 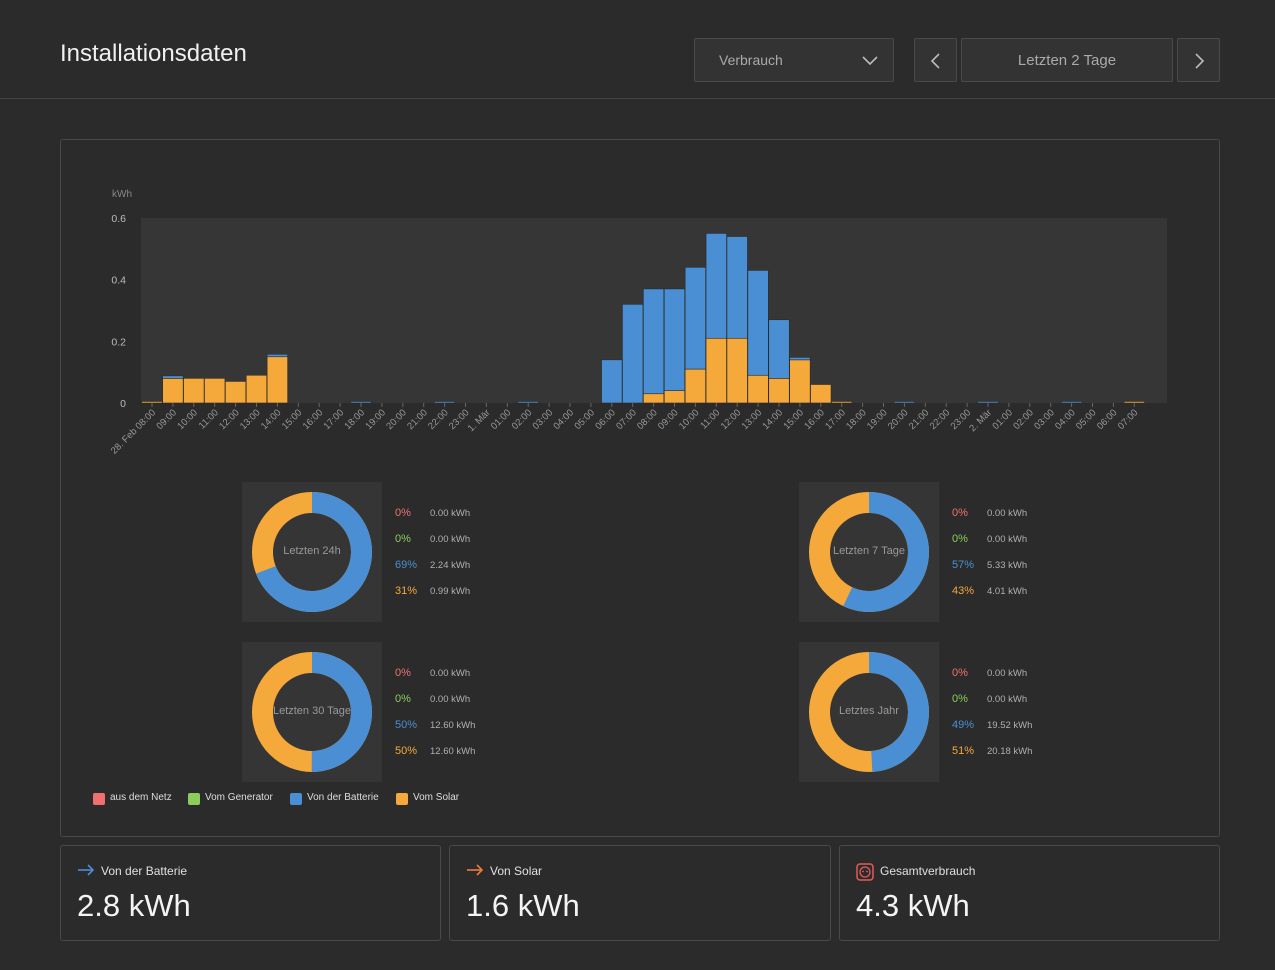 I want to click on x-tick-label: 01:00, so click(x=501, y=419).